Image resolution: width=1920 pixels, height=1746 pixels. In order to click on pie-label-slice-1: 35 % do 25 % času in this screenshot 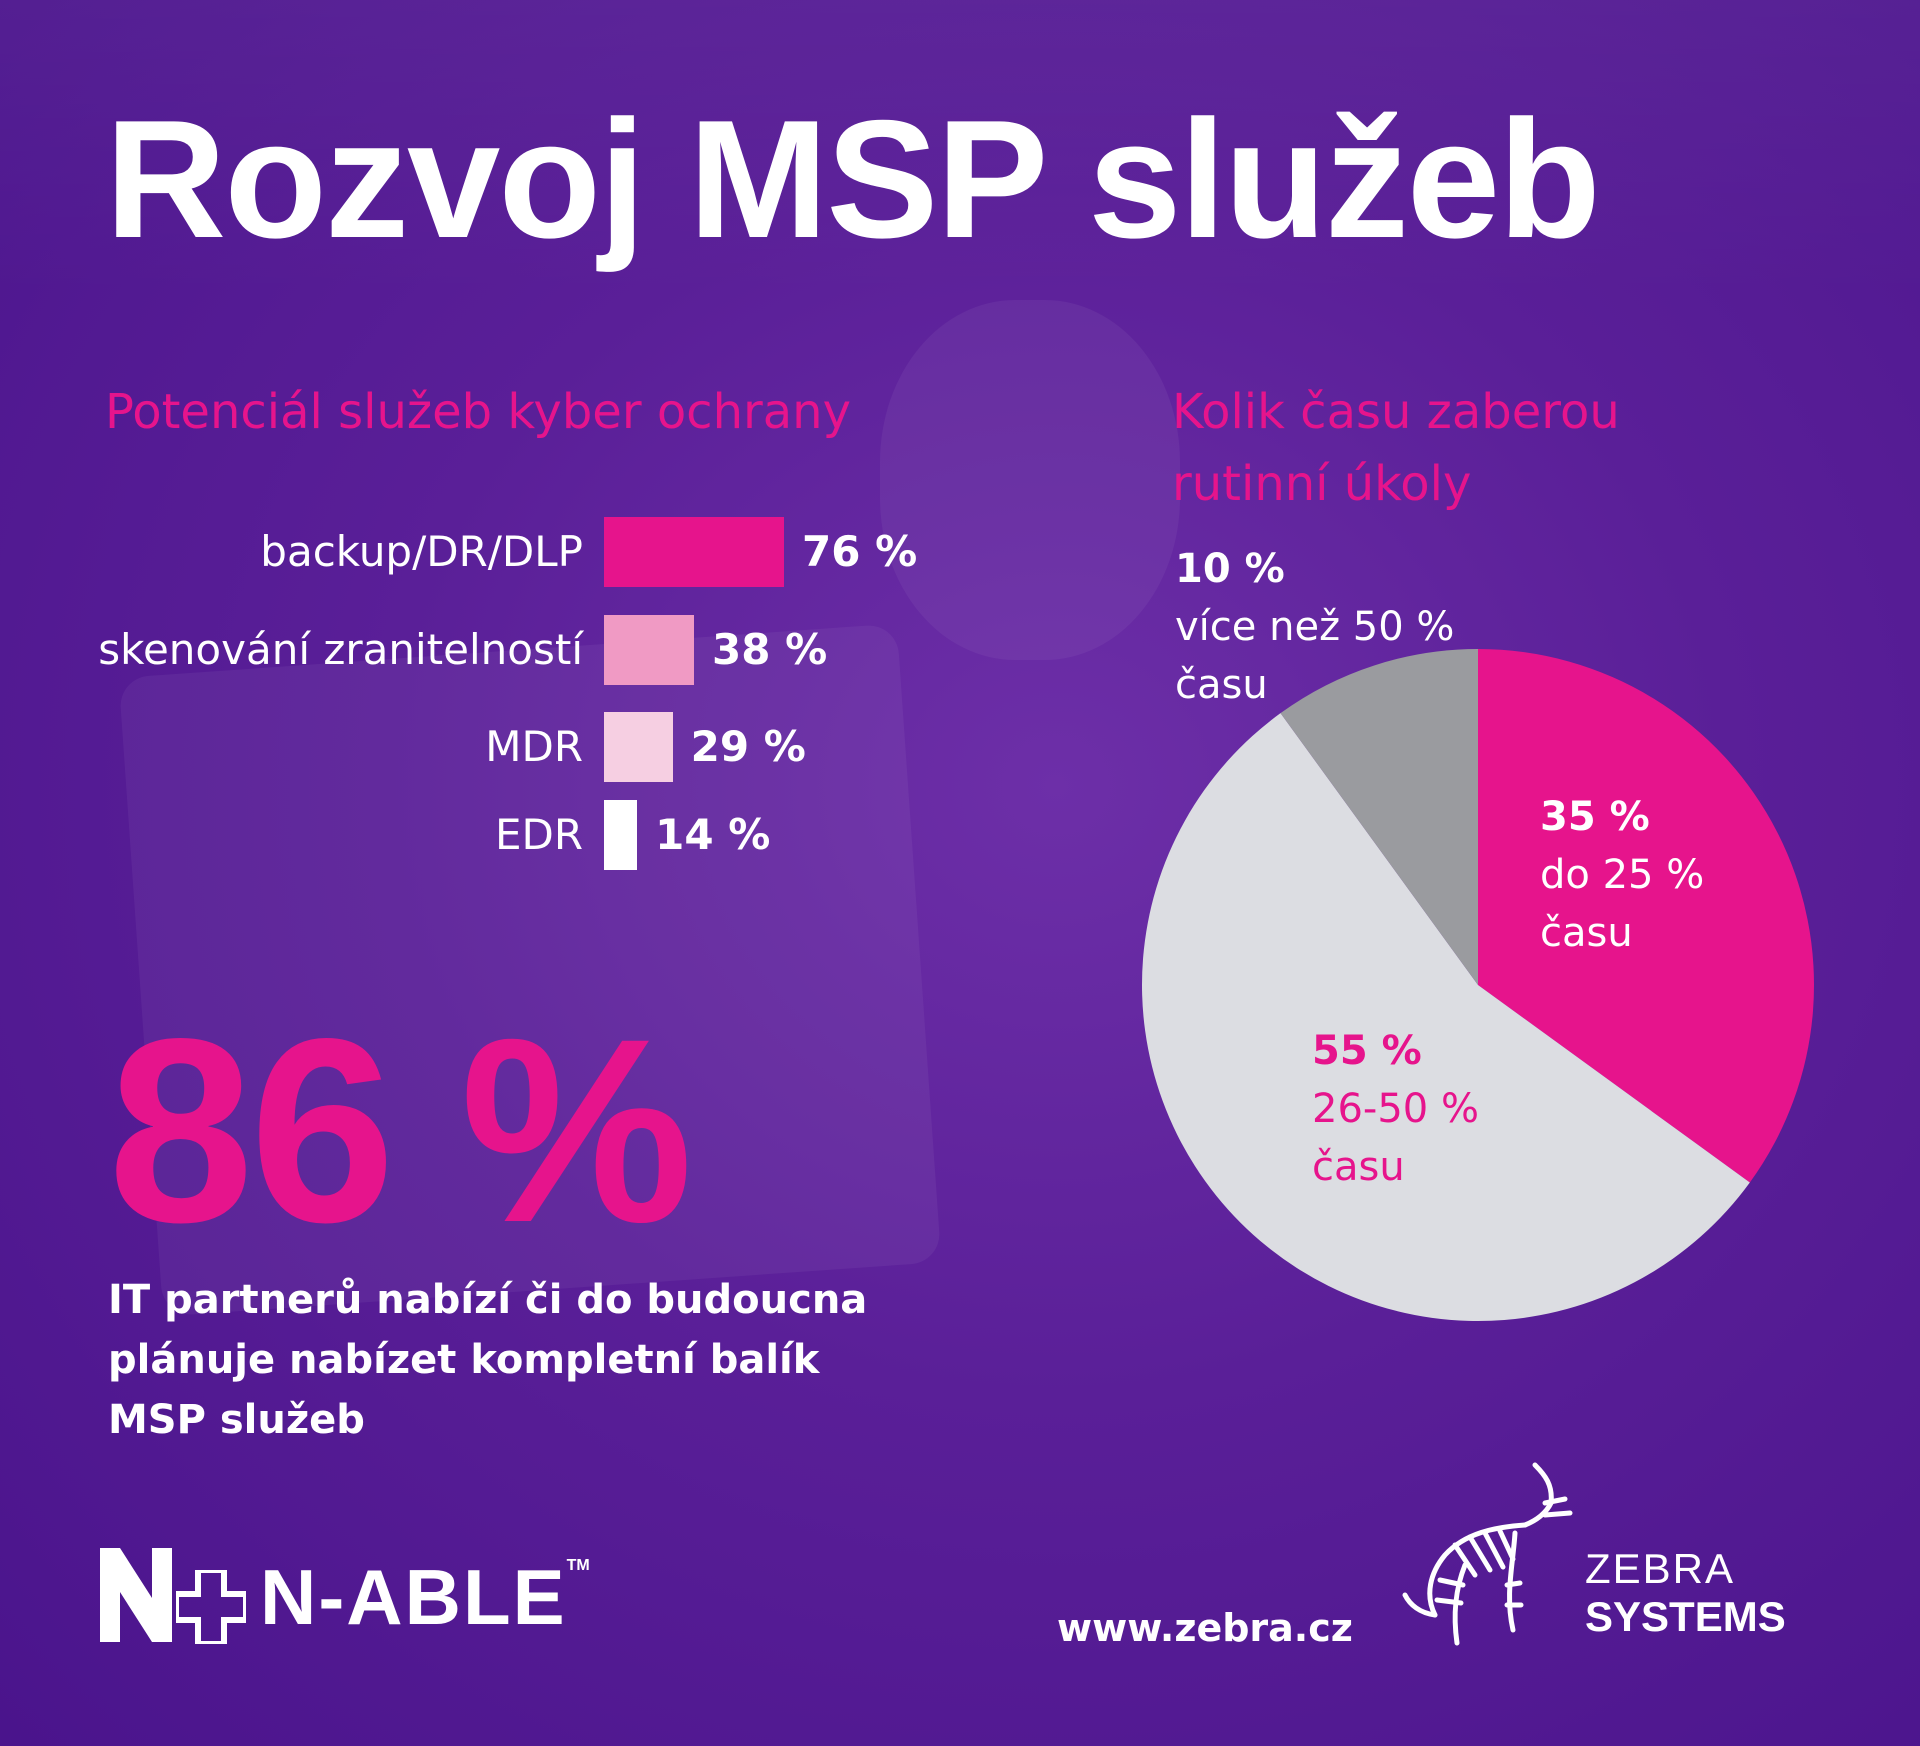, I will do `click(1622, 875)`.